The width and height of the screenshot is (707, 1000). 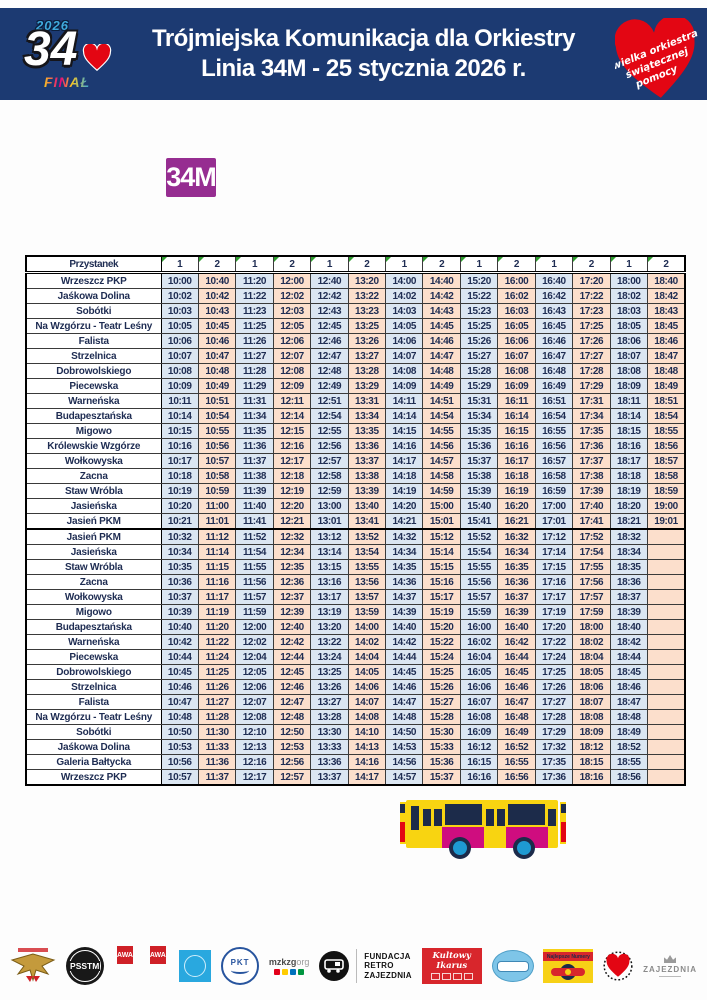 I want to click on stop-cell: Migowo, so click(x=93, y=431).